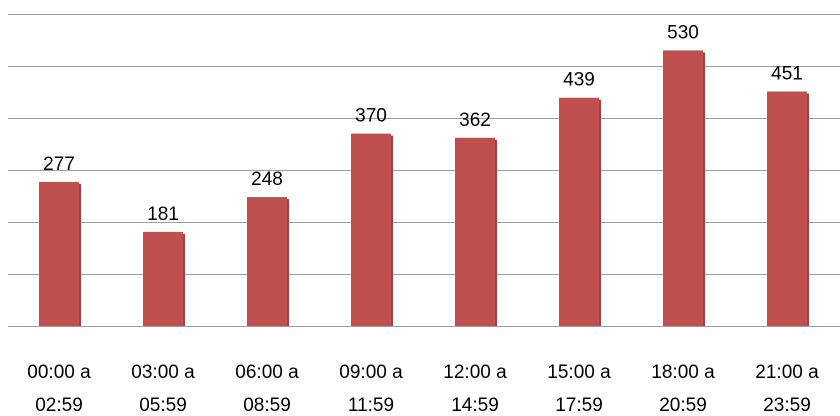  Describe the element at coordinates (683, 32) in the screenshot. I see `data-label: 530` at that location.